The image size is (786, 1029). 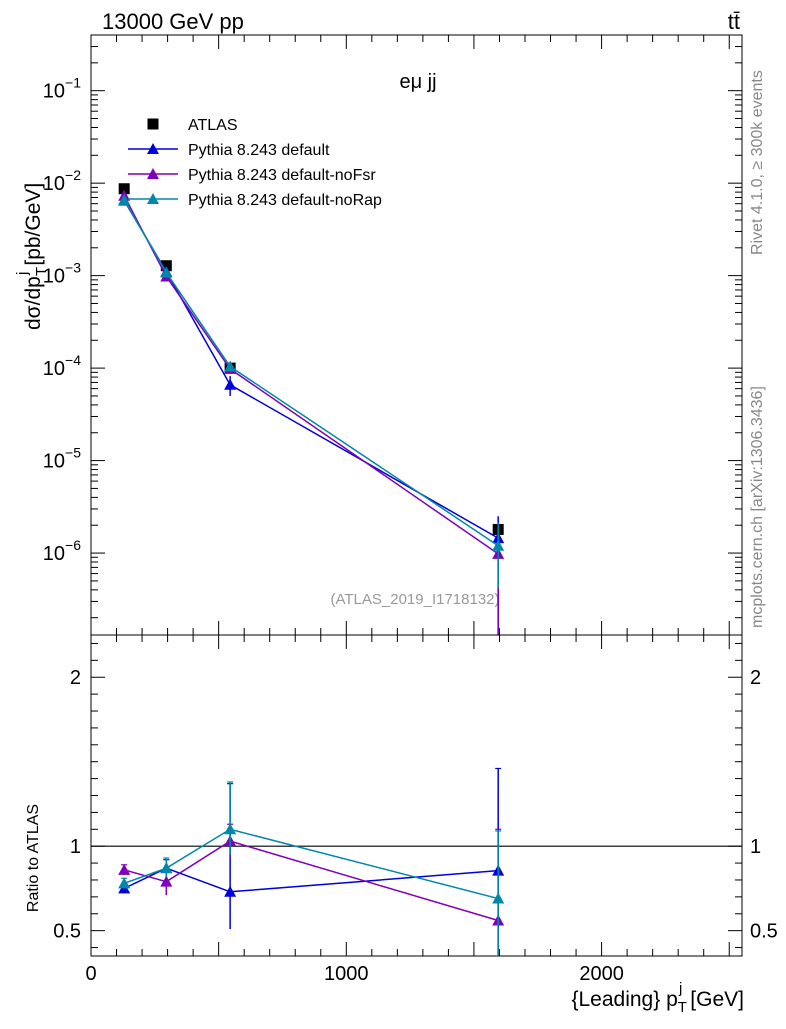 I want to click on analysis-id-label: (ATLAS_2019_I1718132), so click(x=414, y=599).